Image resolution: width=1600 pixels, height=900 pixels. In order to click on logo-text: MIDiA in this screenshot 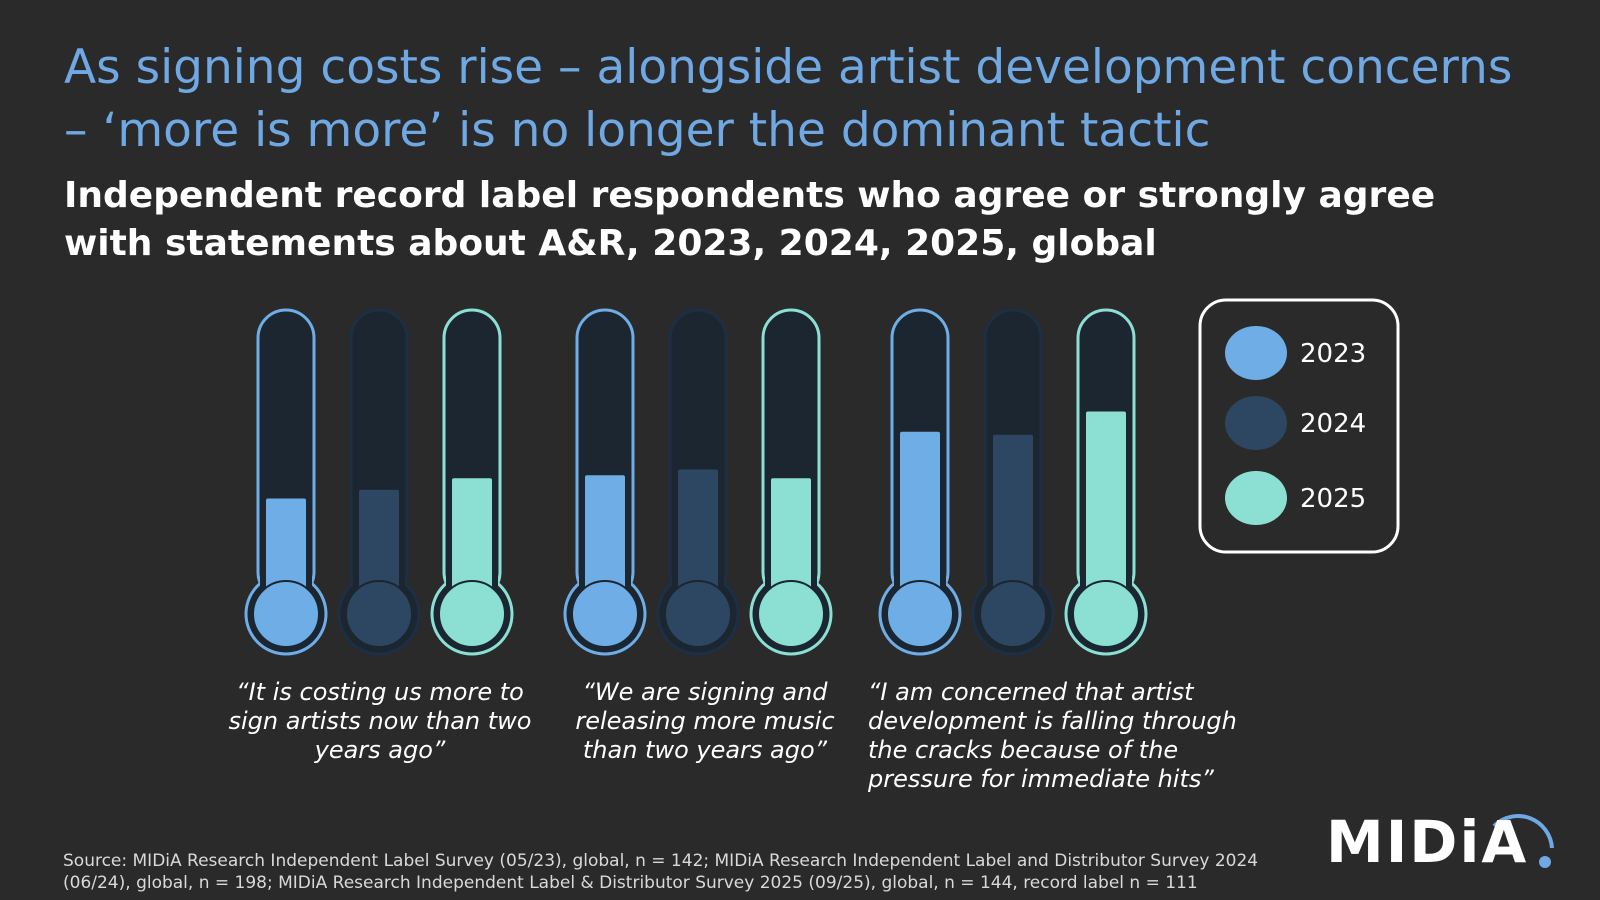, I will do `click(1427, 842)`.